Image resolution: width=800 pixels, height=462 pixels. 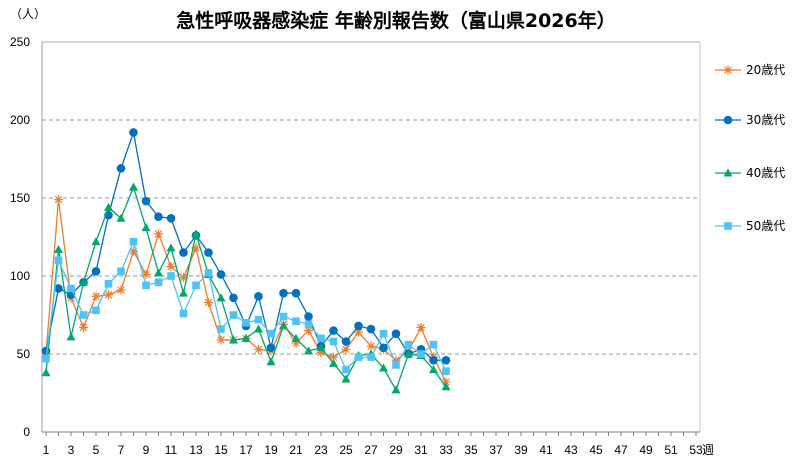 I want to click on legend-entry-3: 40歳代, so click(x=750, y=173).